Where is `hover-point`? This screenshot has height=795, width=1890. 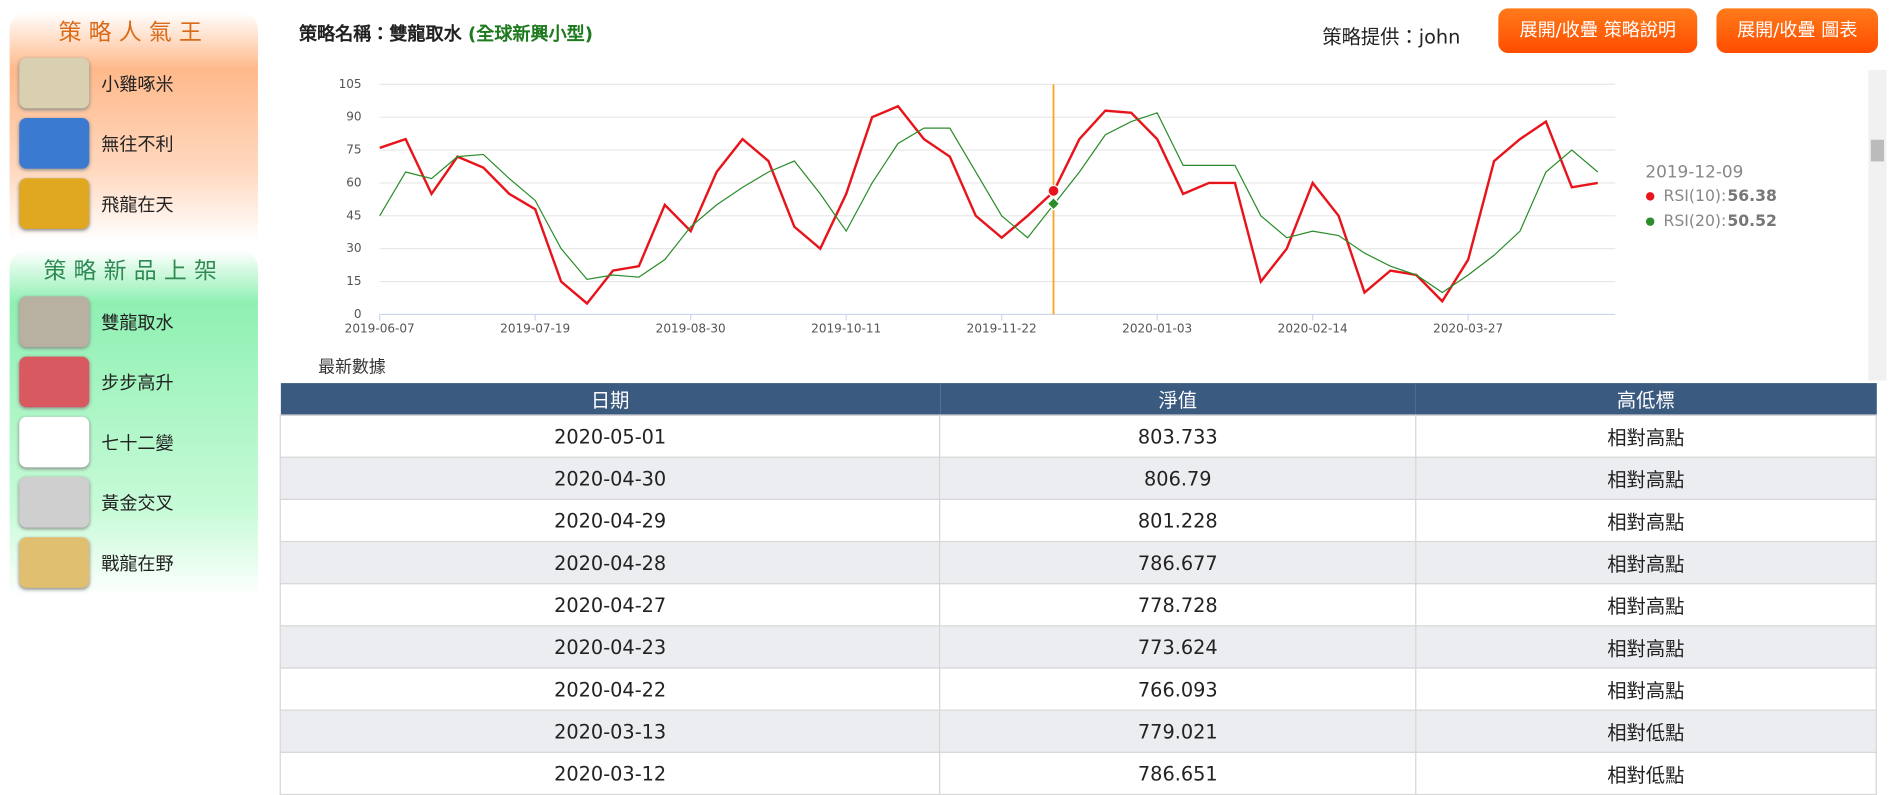
hover-point is located at coordinates (1053, 203).